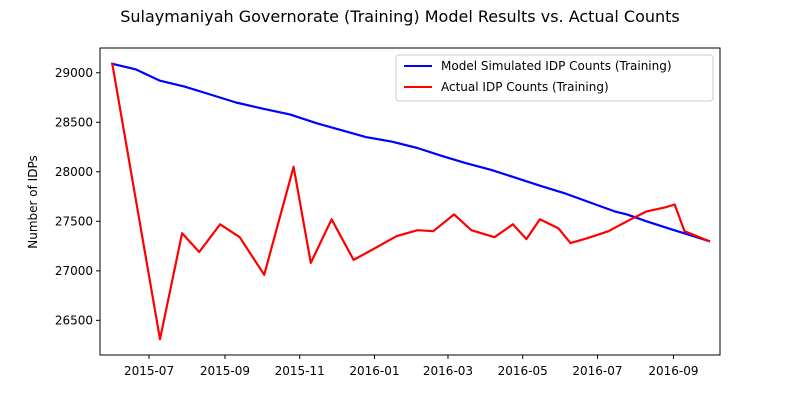 The height and width of the screenshot is (404, 800). I want to click on y-axis-label: Number of IDPs, so click(33, 201).